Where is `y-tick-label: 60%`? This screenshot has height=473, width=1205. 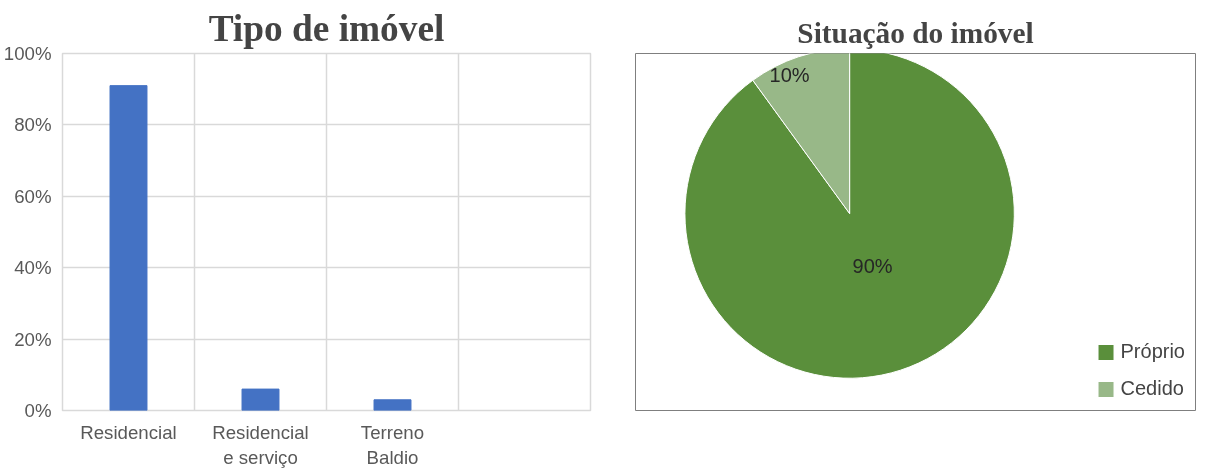 y-tick-label: 60% is located at coordinates (33, 196).